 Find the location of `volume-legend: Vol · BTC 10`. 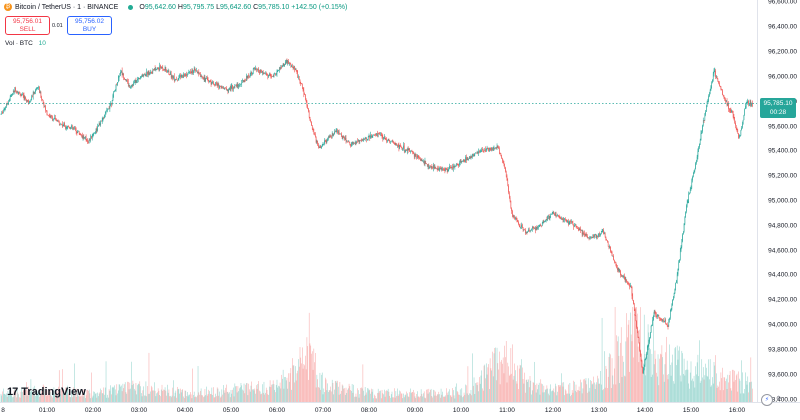

volume-legend: Vol · BTC 10 is located at coordinates (25, 43).